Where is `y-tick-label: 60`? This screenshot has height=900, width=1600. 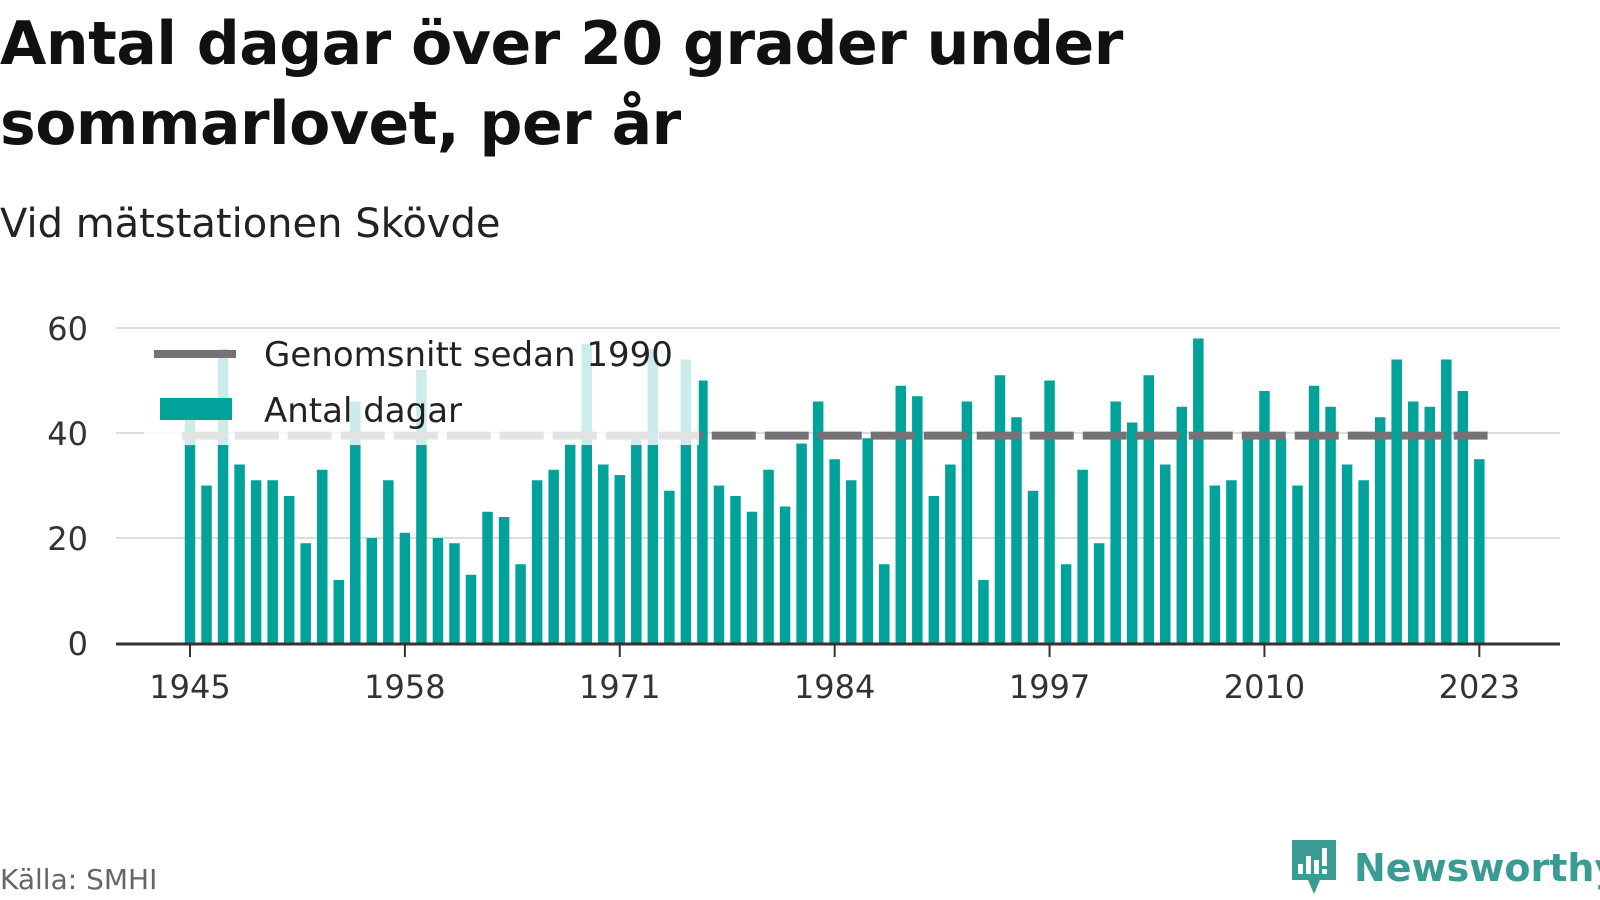
y-tick-label: 60 is located at coordinates (67, 329).